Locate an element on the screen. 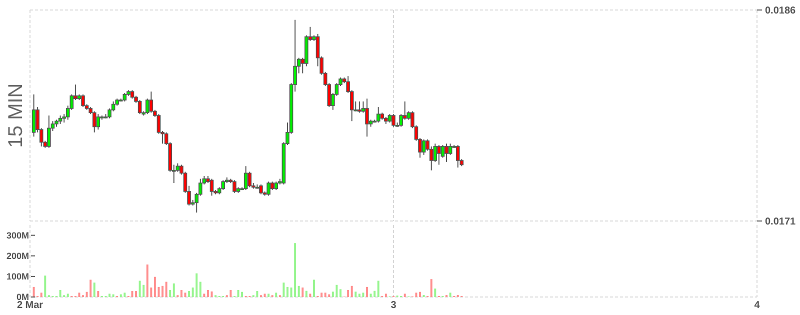  y-tick-label: 200M is located at coordinates (17, 256).